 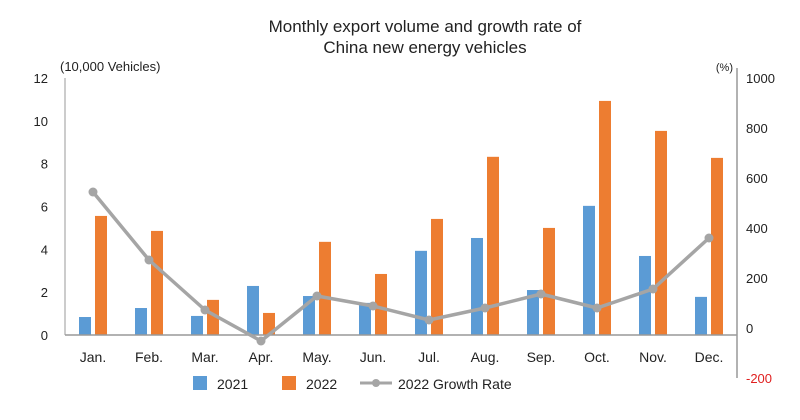 I want to click on legend-swatch-2022, so click(x=289, y=383).